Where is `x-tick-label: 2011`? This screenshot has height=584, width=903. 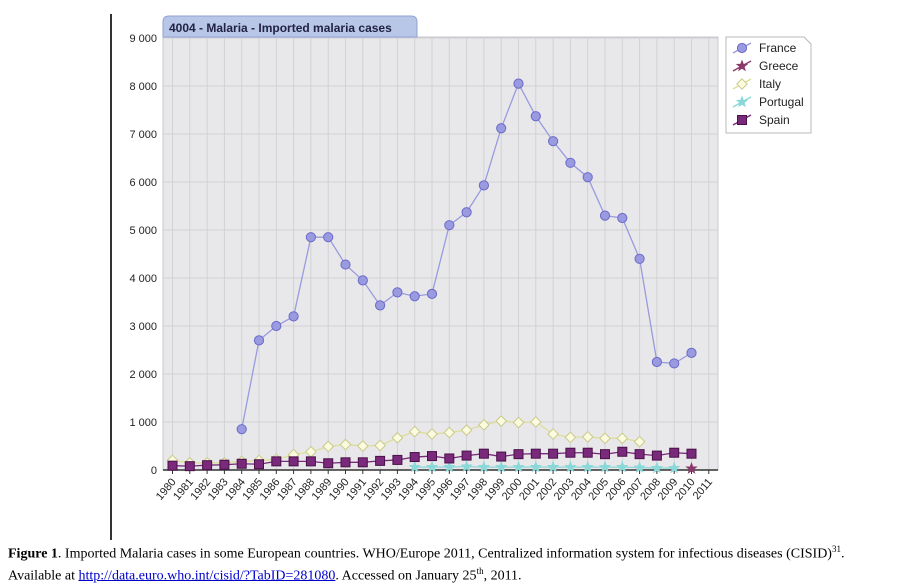
x-tick-label: 2011 is located at coordinates (703, 489).